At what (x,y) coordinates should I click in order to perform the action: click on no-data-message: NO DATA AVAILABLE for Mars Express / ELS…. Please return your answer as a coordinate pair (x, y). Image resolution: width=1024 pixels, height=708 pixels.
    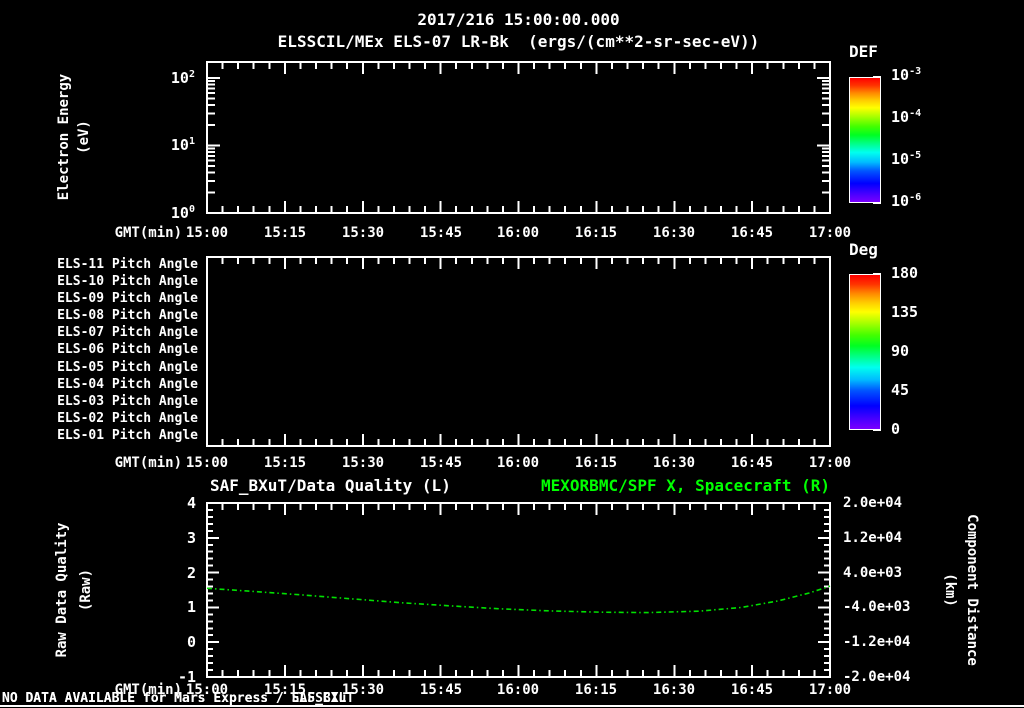
    Looking at the image, I should click on (174, 698).